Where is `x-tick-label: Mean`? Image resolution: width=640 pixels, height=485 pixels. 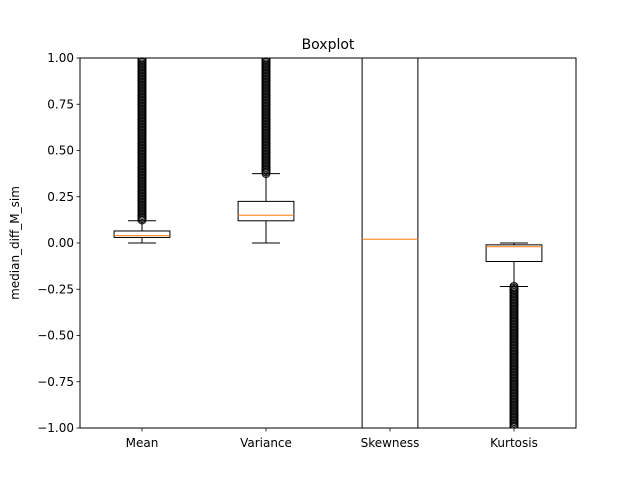
x-tick-label: Mean is located at coordinates (142, 443).